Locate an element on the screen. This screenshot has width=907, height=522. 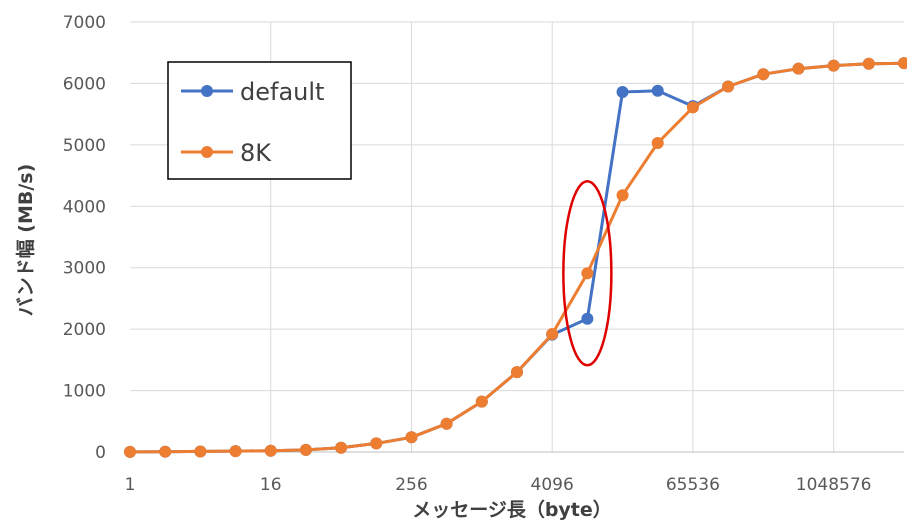
legend-label: 8K is located at coordinates (256, 153).